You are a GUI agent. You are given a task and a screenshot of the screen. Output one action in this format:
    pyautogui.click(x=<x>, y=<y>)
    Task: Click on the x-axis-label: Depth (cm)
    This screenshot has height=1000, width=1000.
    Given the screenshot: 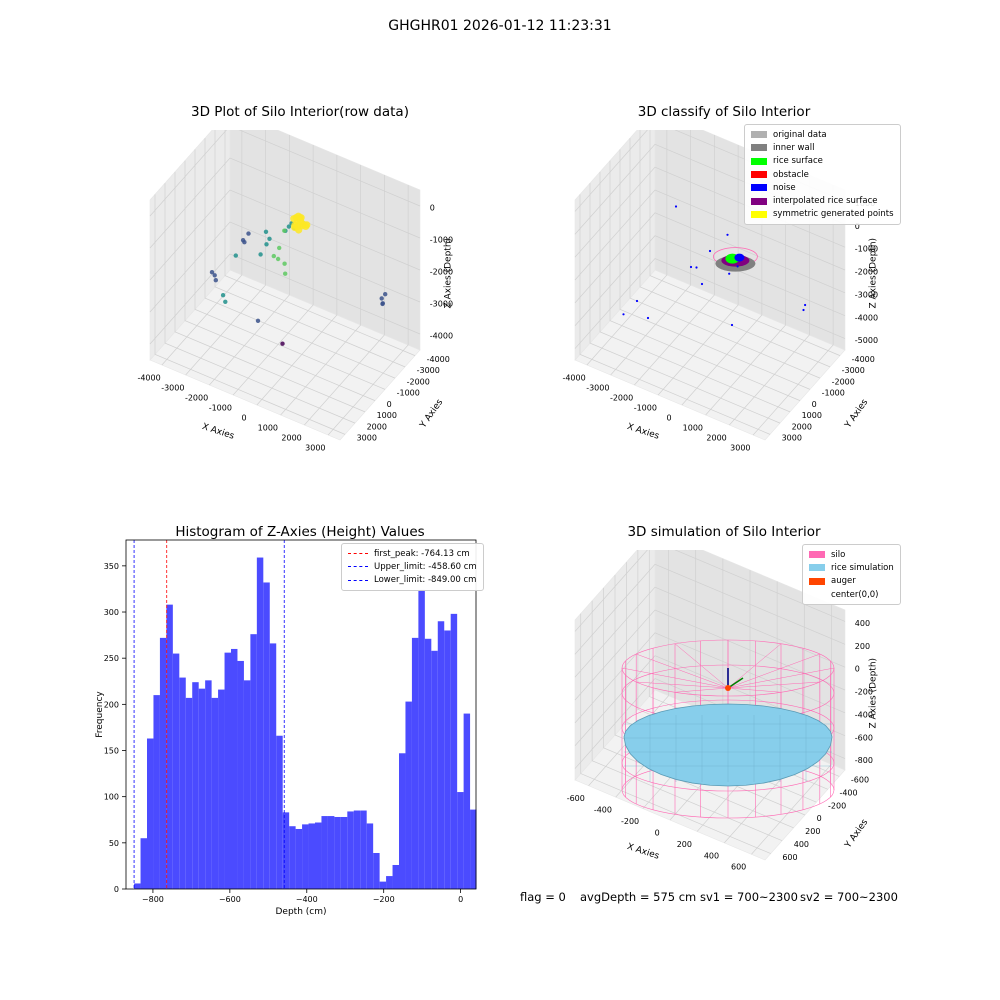 What is the action you would take?
    pyautogui.click(x=300, y=912)
    